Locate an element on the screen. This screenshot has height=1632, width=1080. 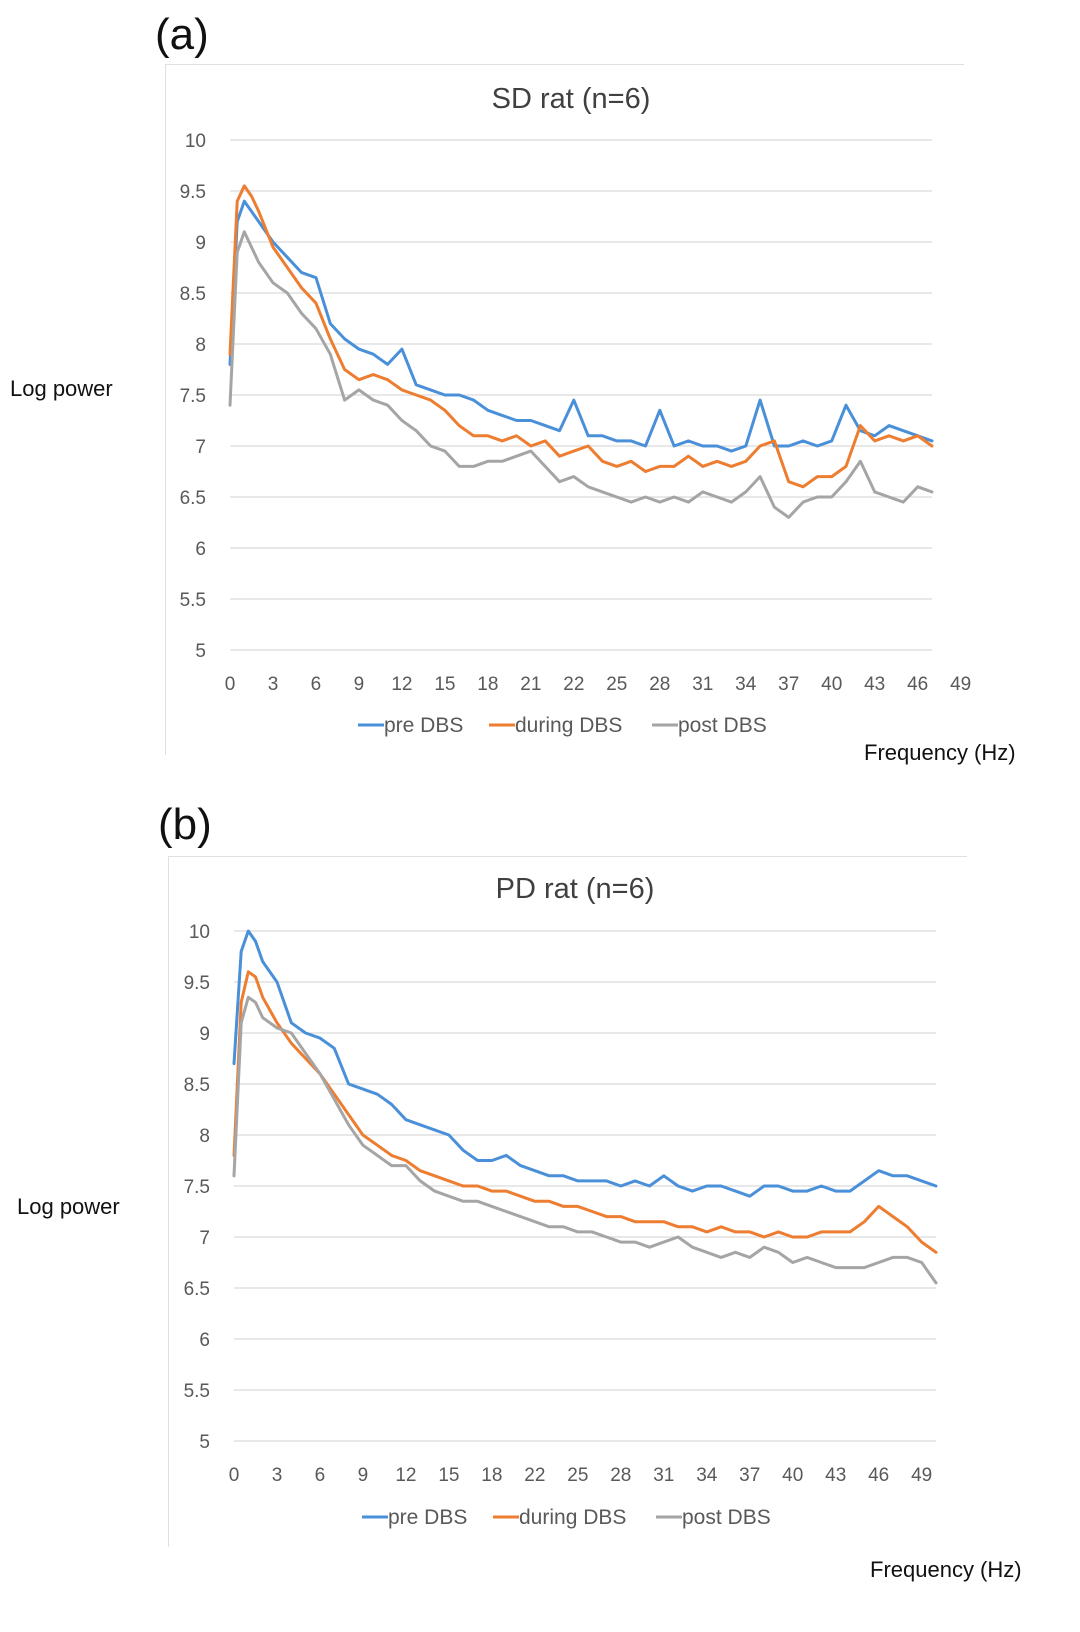
panel-b-y-tick-label: 10 is located at coordinates (199, 932).